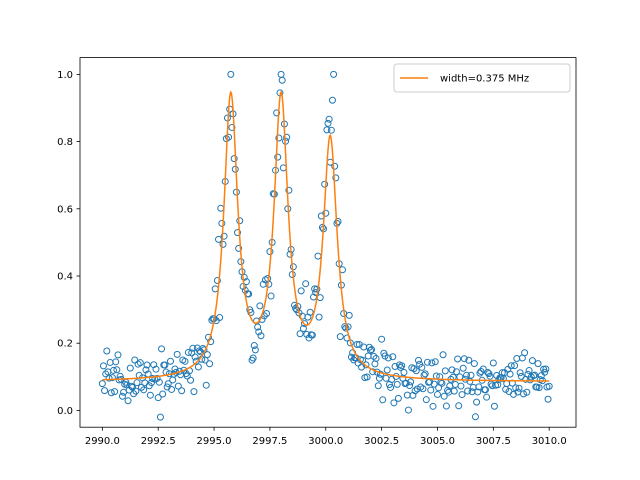 Image resolution: width=640 pixels, height=480 pixels. I want to click on x-tick-label: 2995.0, so click(214, 441).